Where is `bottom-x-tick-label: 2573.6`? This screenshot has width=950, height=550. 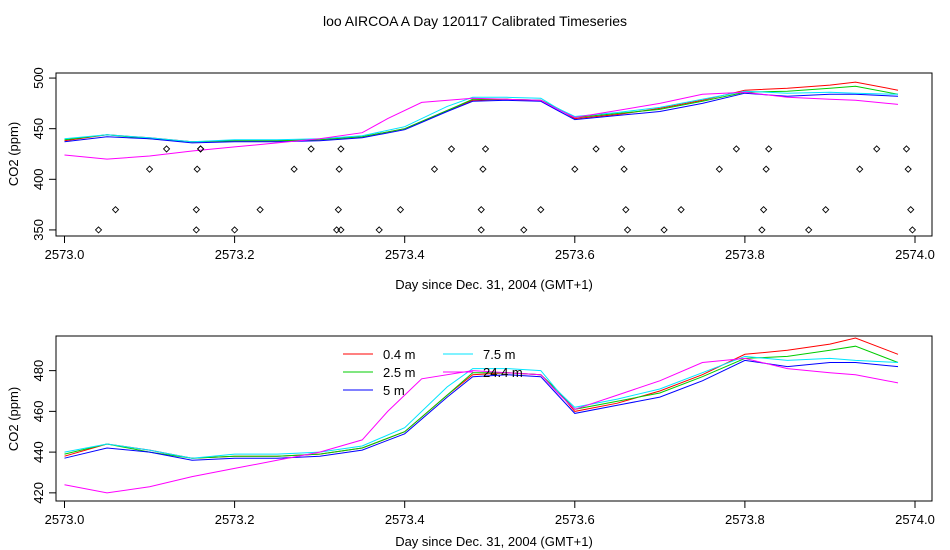 bottom-x-tick-label: 2573.6 is located at coordinates (575, 519).